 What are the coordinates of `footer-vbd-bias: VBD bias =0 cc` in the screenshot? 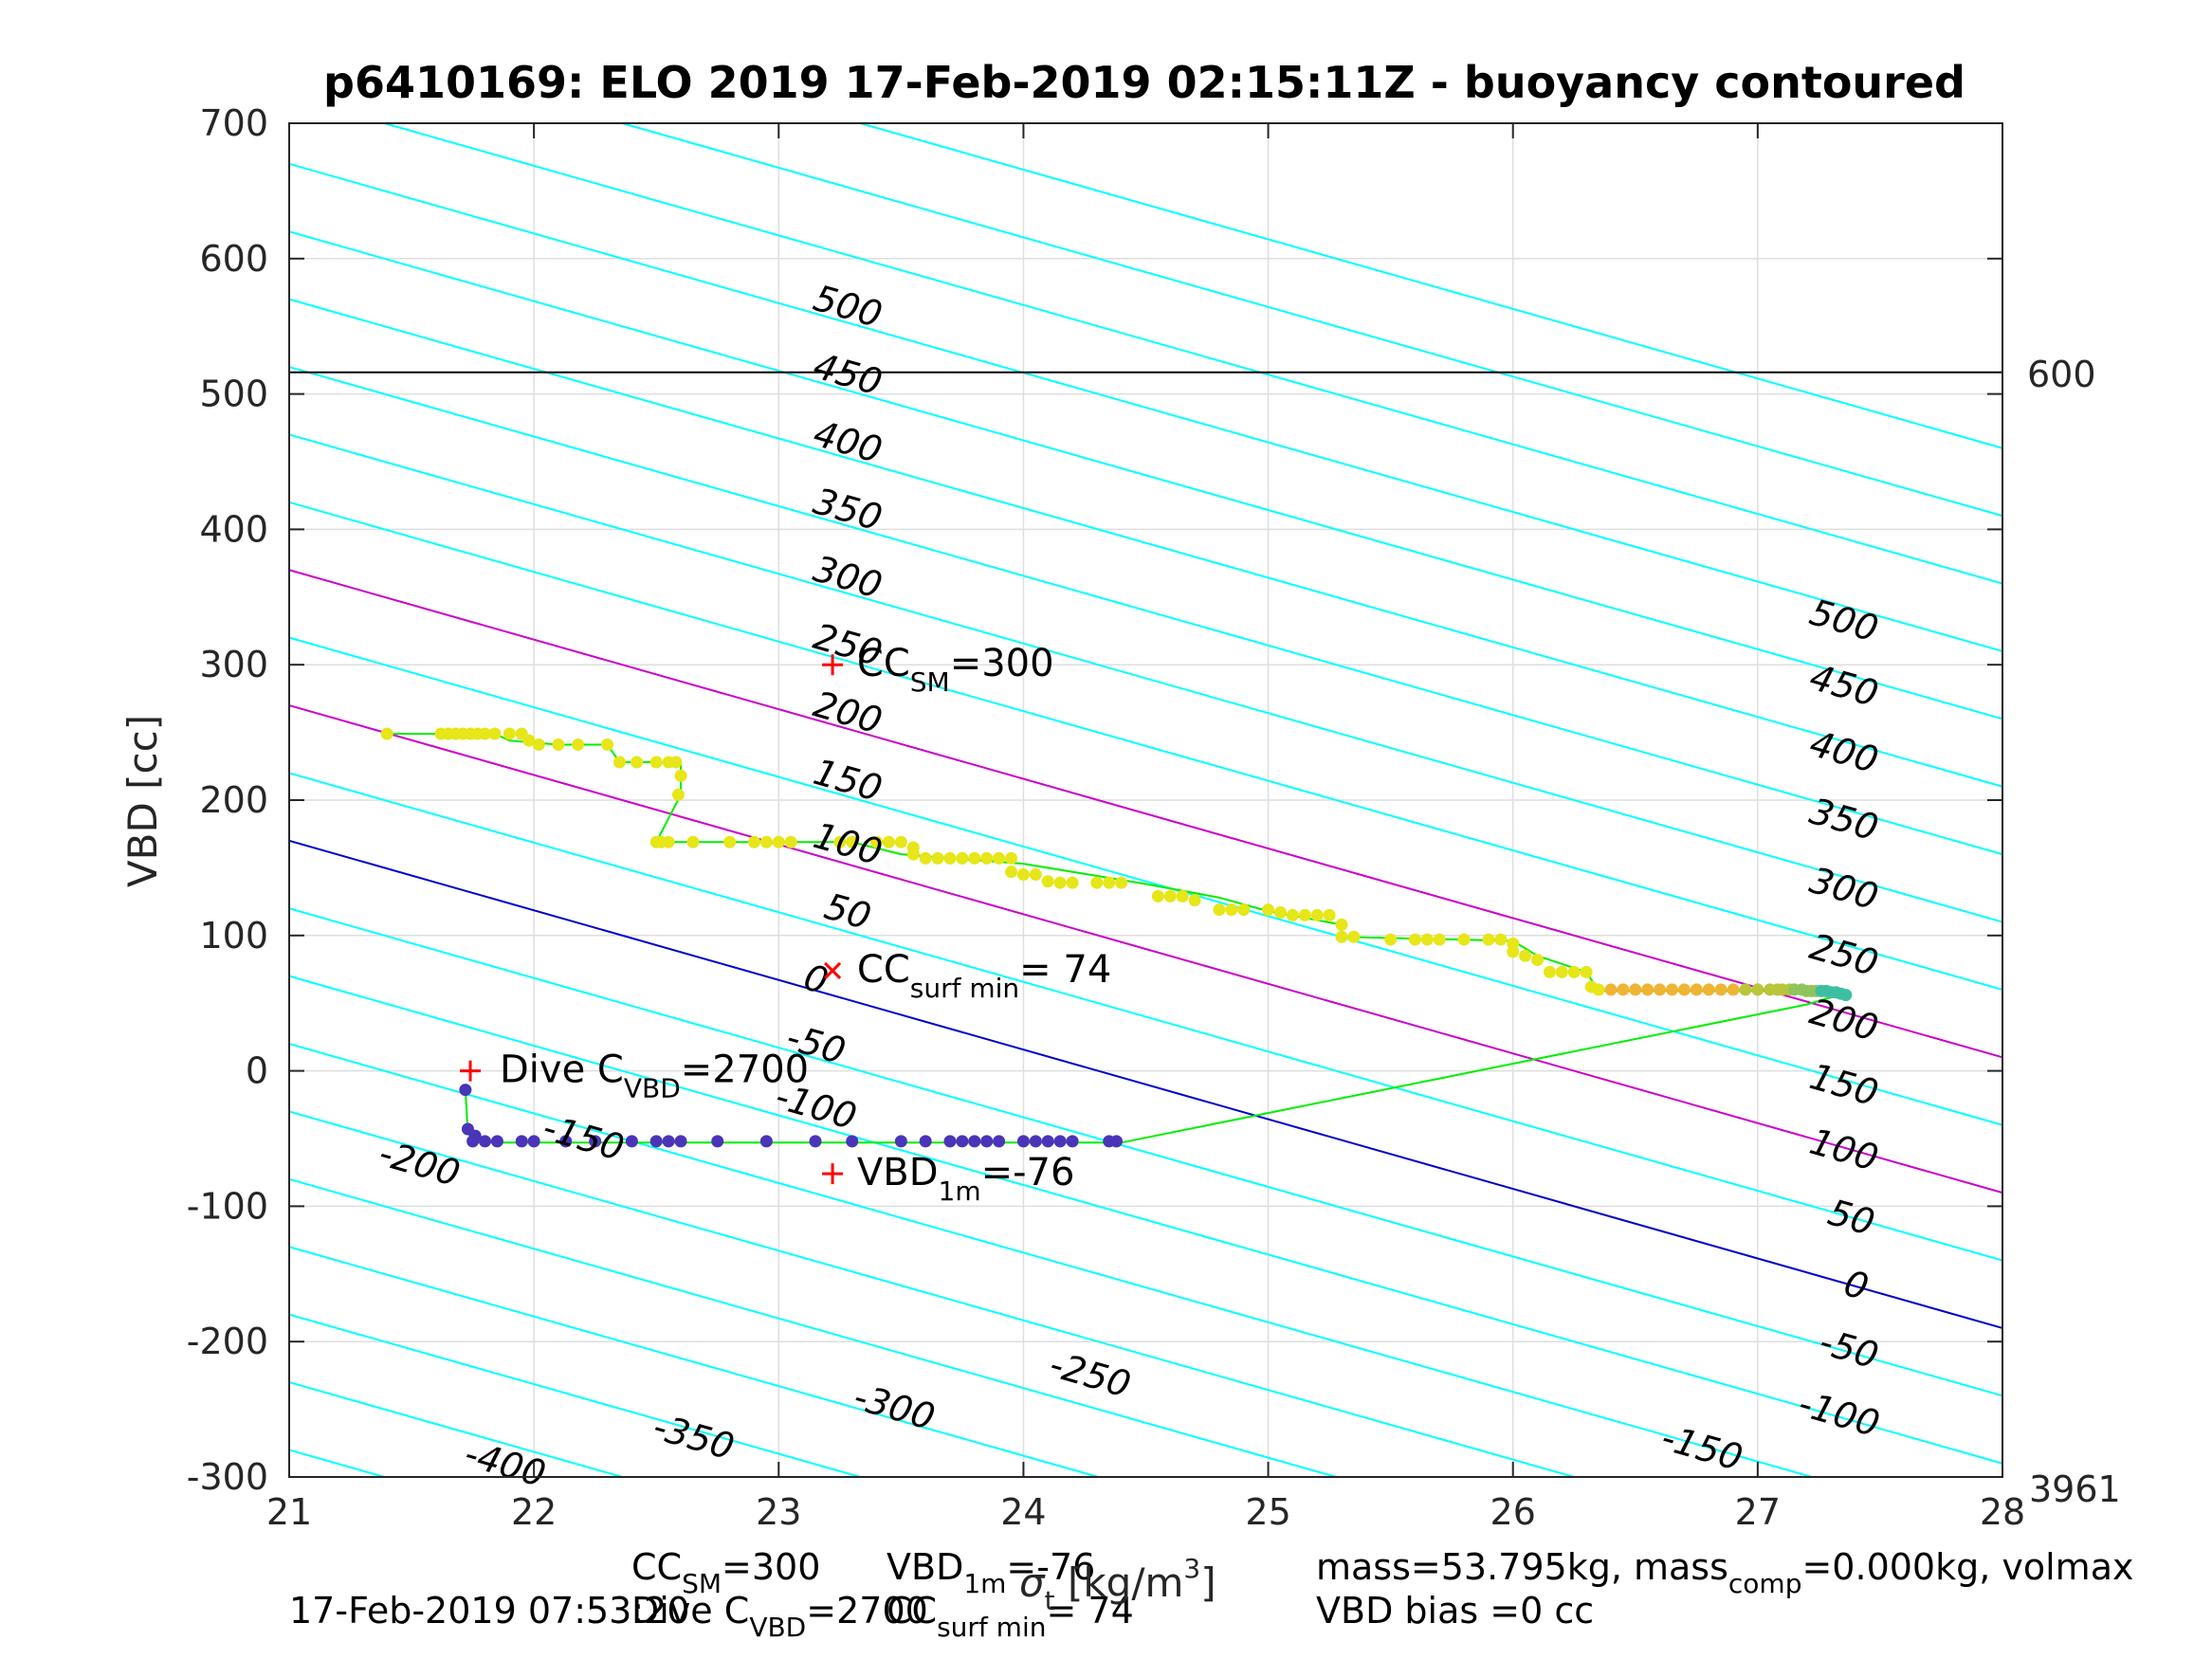 It's located at (1455, 1611).